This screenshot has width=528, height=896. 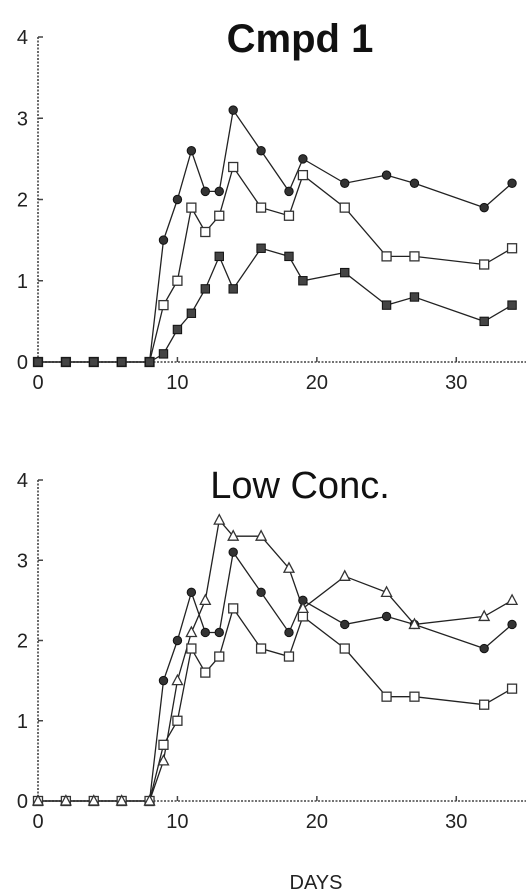 I want to click on panel-2-x-tick-label: 30, so click(x=456, y=822).